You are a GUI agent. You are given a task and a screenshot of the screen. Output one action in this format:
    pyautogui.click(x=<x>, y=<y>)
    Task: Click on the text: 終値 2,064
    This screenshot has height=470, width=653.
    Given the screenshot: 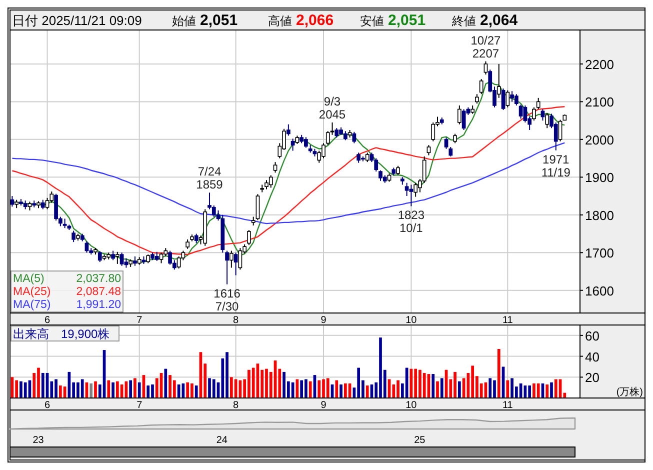 What is the action you would take?
    pyautogui.click(x=484, y=20)
    